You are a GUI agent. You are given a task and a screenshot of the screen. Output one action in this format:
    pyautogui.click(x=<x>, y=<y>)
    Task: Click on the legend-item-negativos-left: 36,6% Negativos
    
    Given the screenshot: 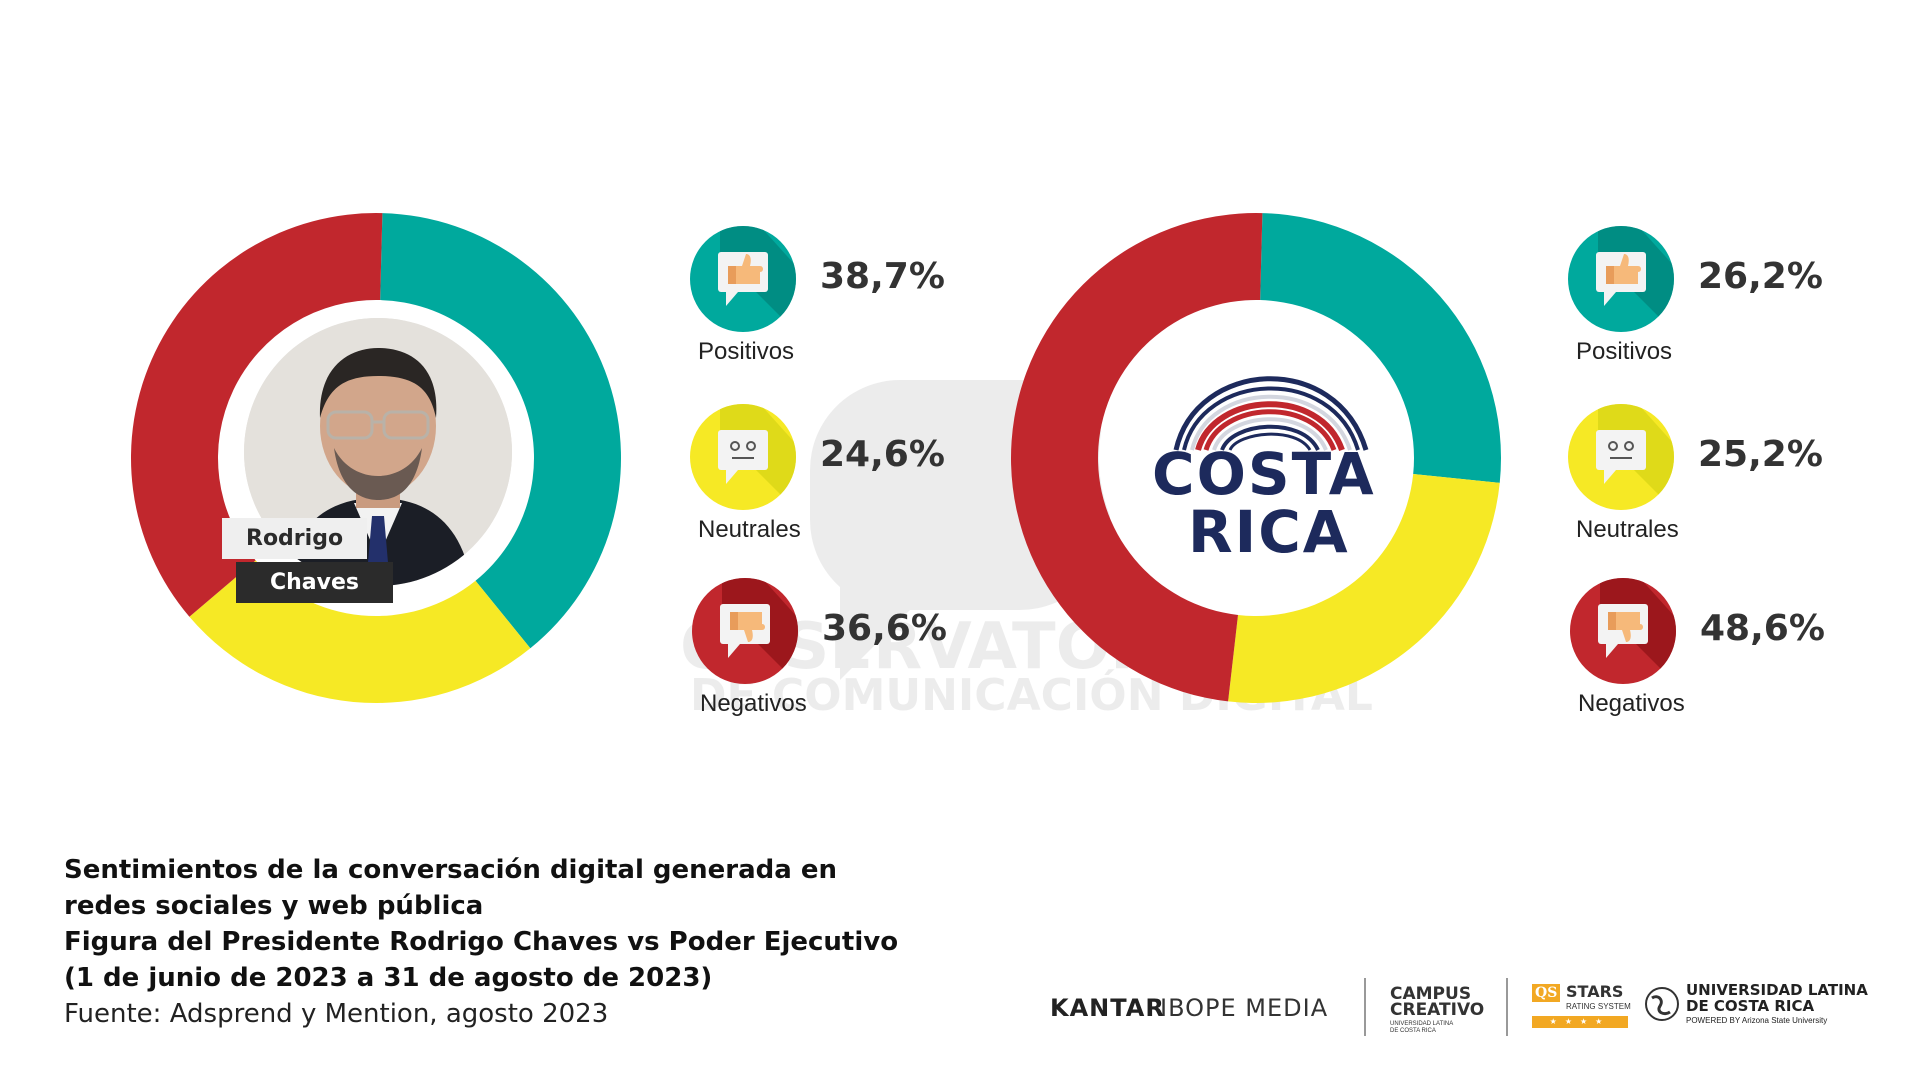 What is the action you would take?
    pyautogui.click(x=822, y=648)
    